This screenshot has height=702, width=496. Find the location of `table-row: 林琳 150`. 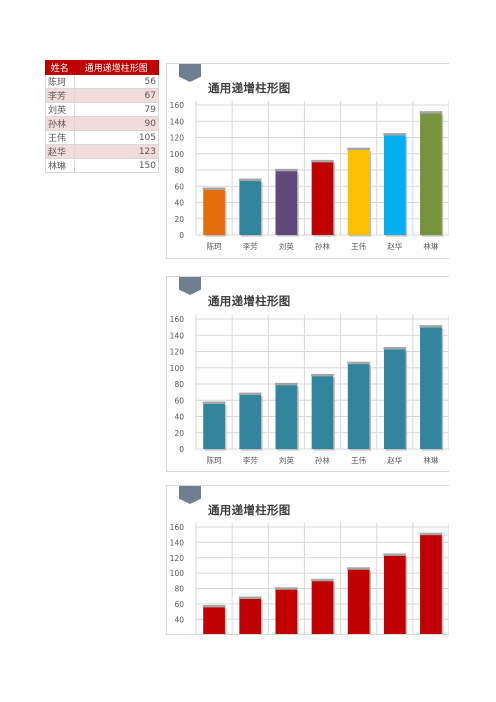

table-row: 林琳 150 is located at coordinates (102, 165).